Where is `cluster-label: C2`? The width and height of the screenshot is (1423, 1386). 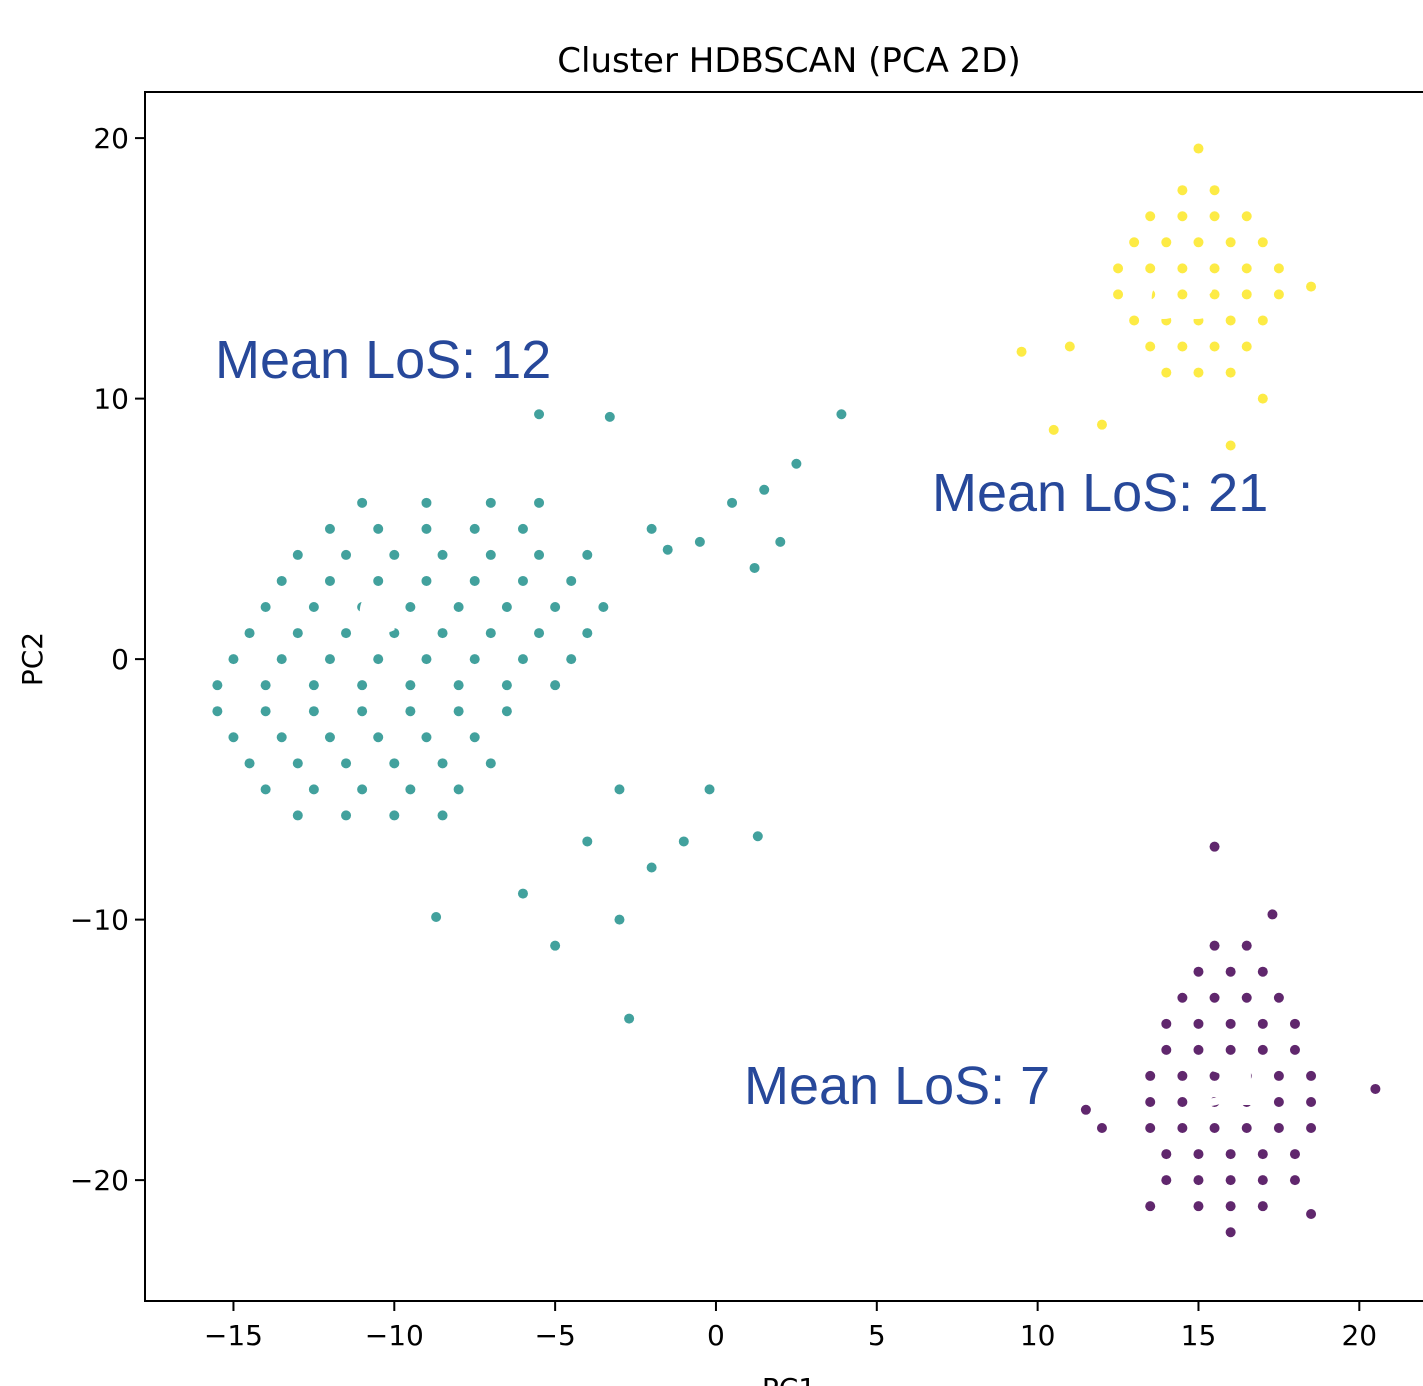 cluster-label: C2 is located at coordinates (397, 613).